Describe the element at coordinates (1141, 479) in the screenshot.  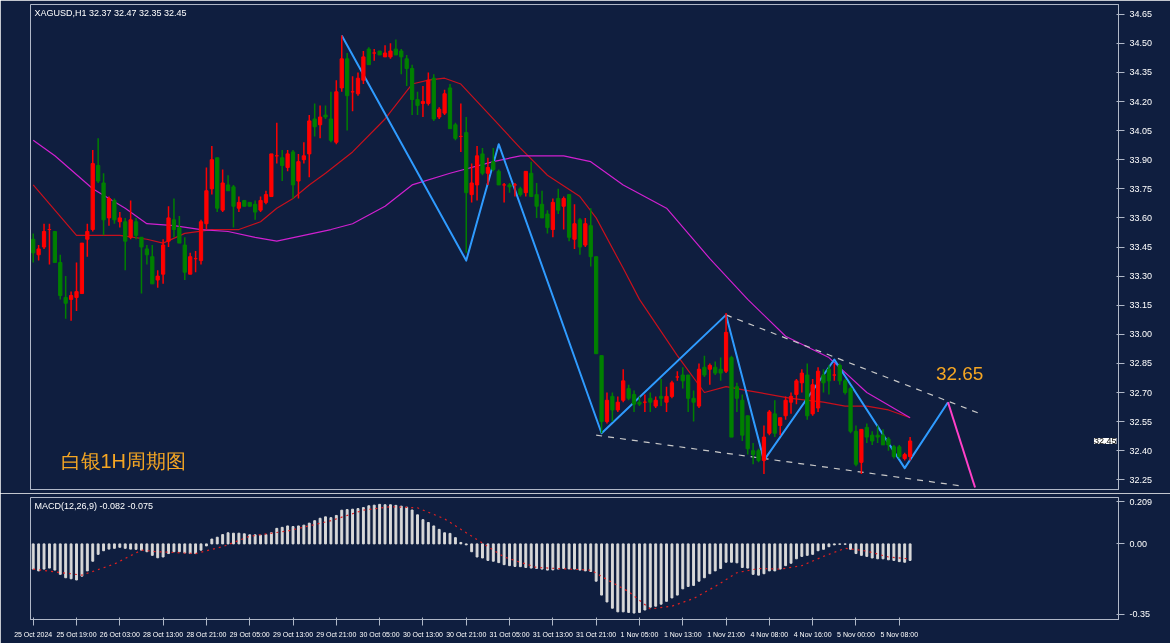
I see `y-tick-label: 32.25` at that location.